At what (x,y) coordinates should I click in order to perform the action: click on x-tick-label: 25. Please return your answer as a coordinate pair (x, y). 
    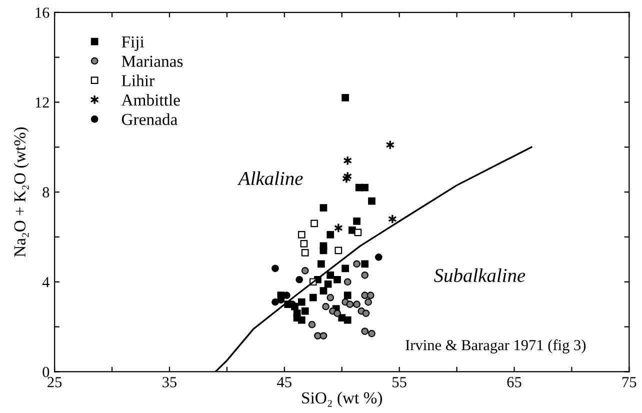
    Looking at the image, I should click on (55, 382).